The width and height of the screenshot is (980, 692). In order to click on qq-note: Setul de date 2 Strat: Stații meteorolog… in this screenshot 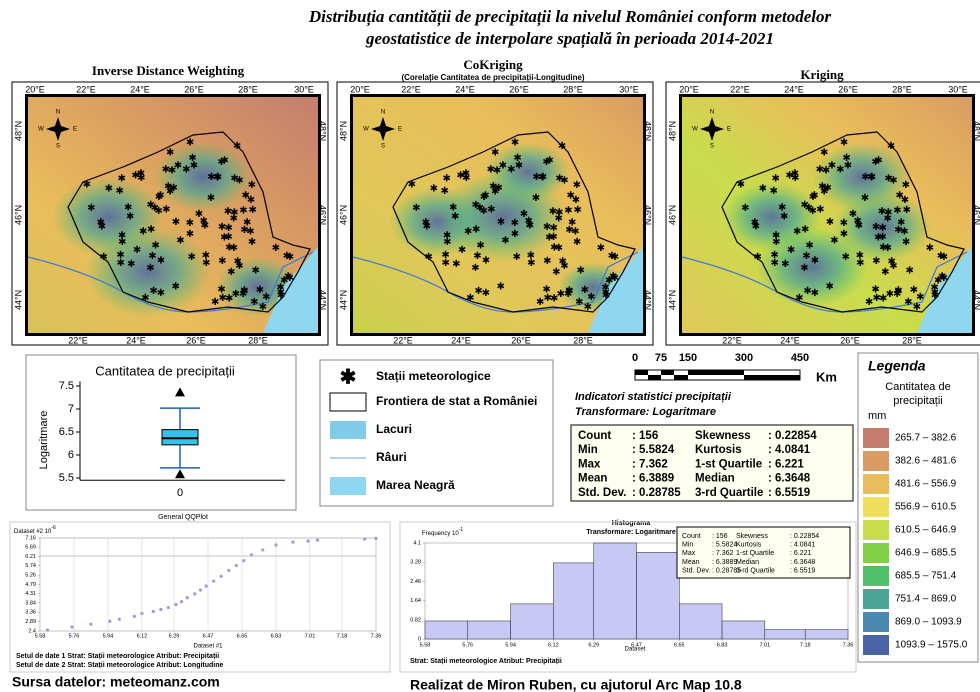, I will do `click(120, 665)`.